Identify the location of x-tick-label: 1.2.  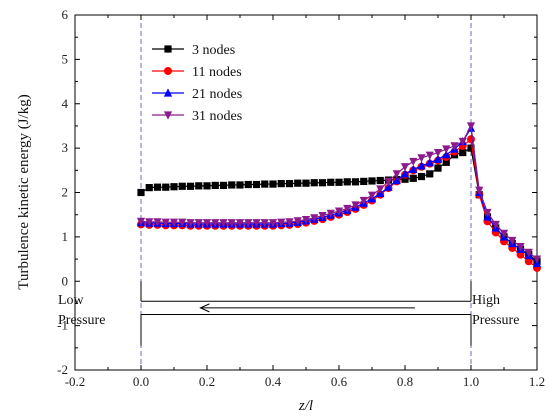
(537, 381).